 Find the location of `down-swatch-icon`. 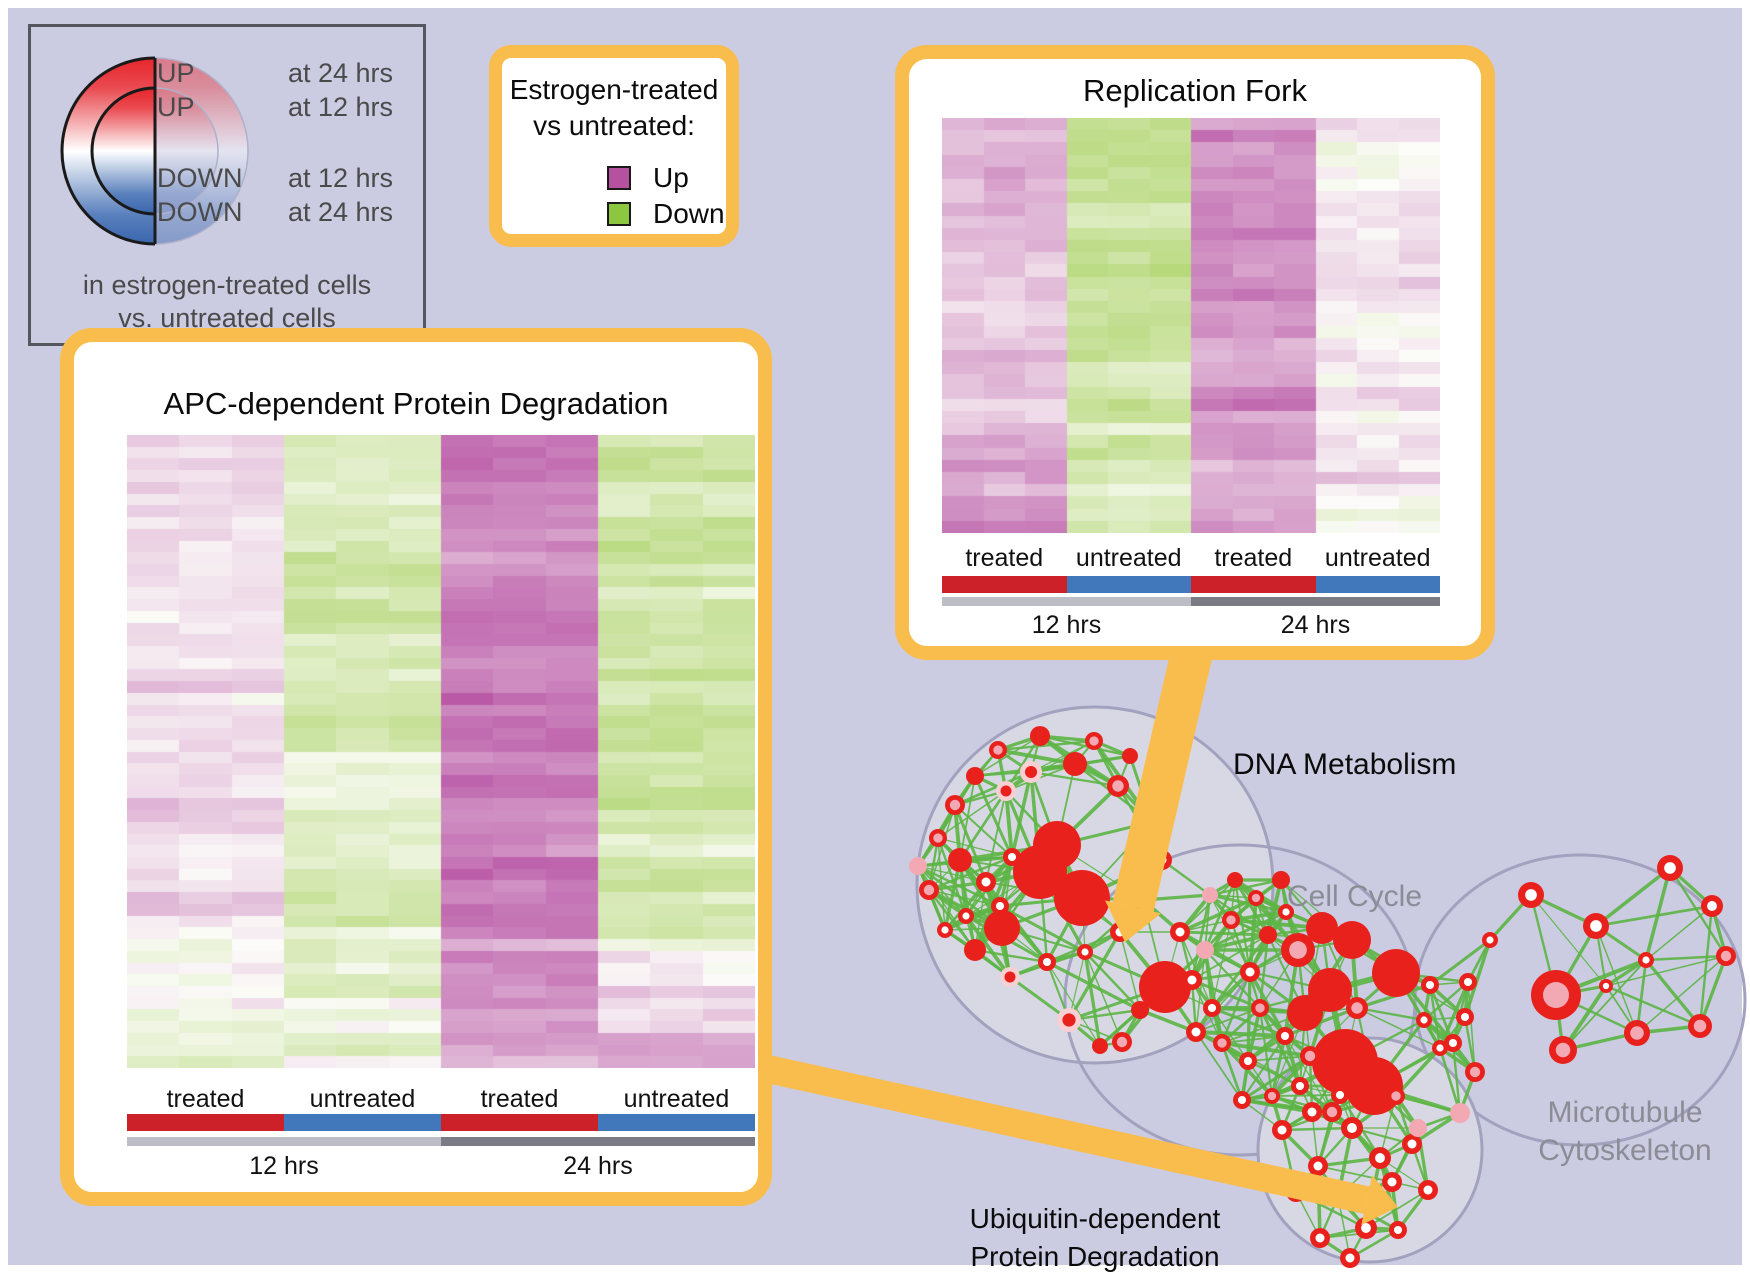

down-swatch-icon is located at coordinates (619, 214).